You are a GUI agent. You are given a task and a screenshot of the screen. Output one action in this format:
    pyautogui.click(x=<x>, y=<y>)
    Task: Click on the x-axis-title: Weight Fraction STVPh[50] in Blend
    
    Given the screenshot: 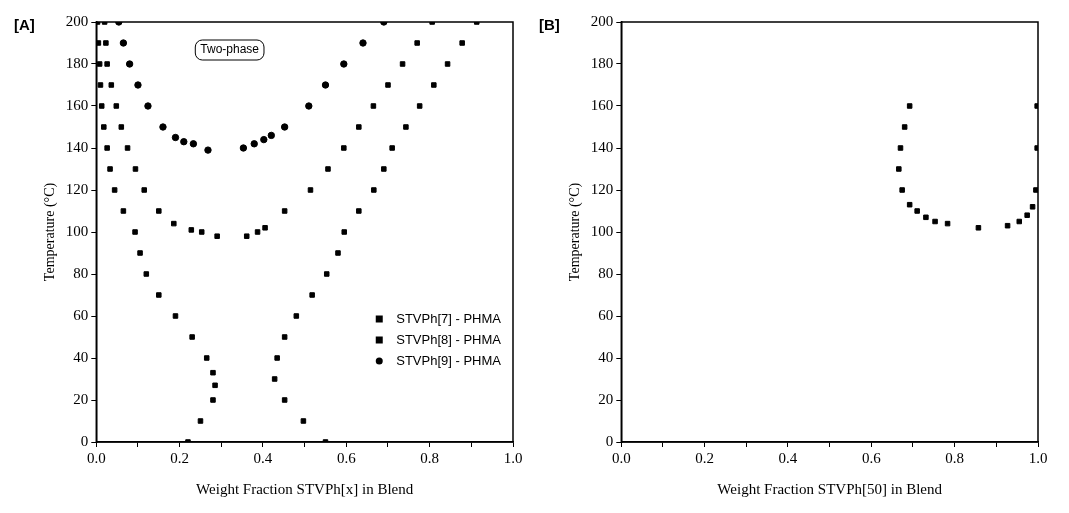 What is the action you would take?
    pyautogui.click(x=830, y=488)
    